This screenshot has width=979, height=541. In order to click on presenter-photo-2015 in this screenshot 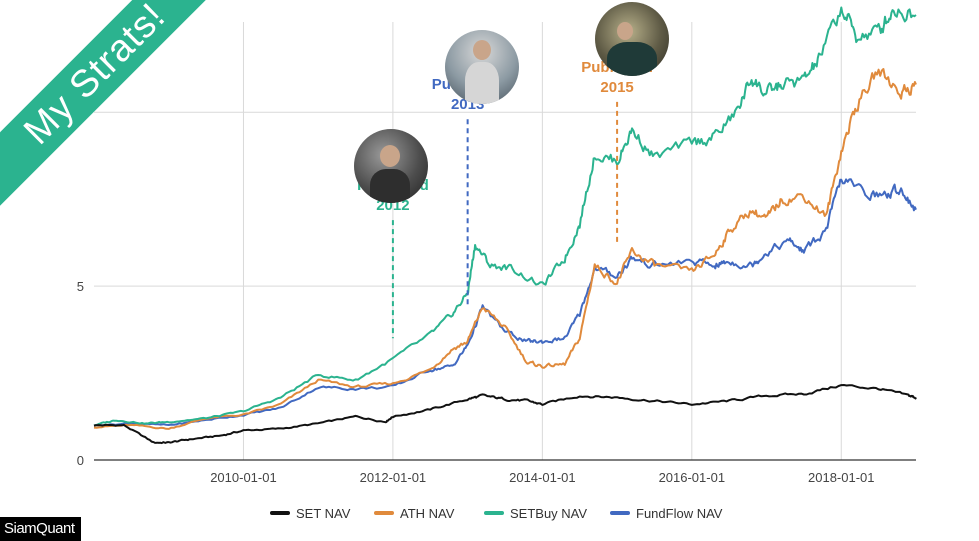, I will do `click(632, 39)`.